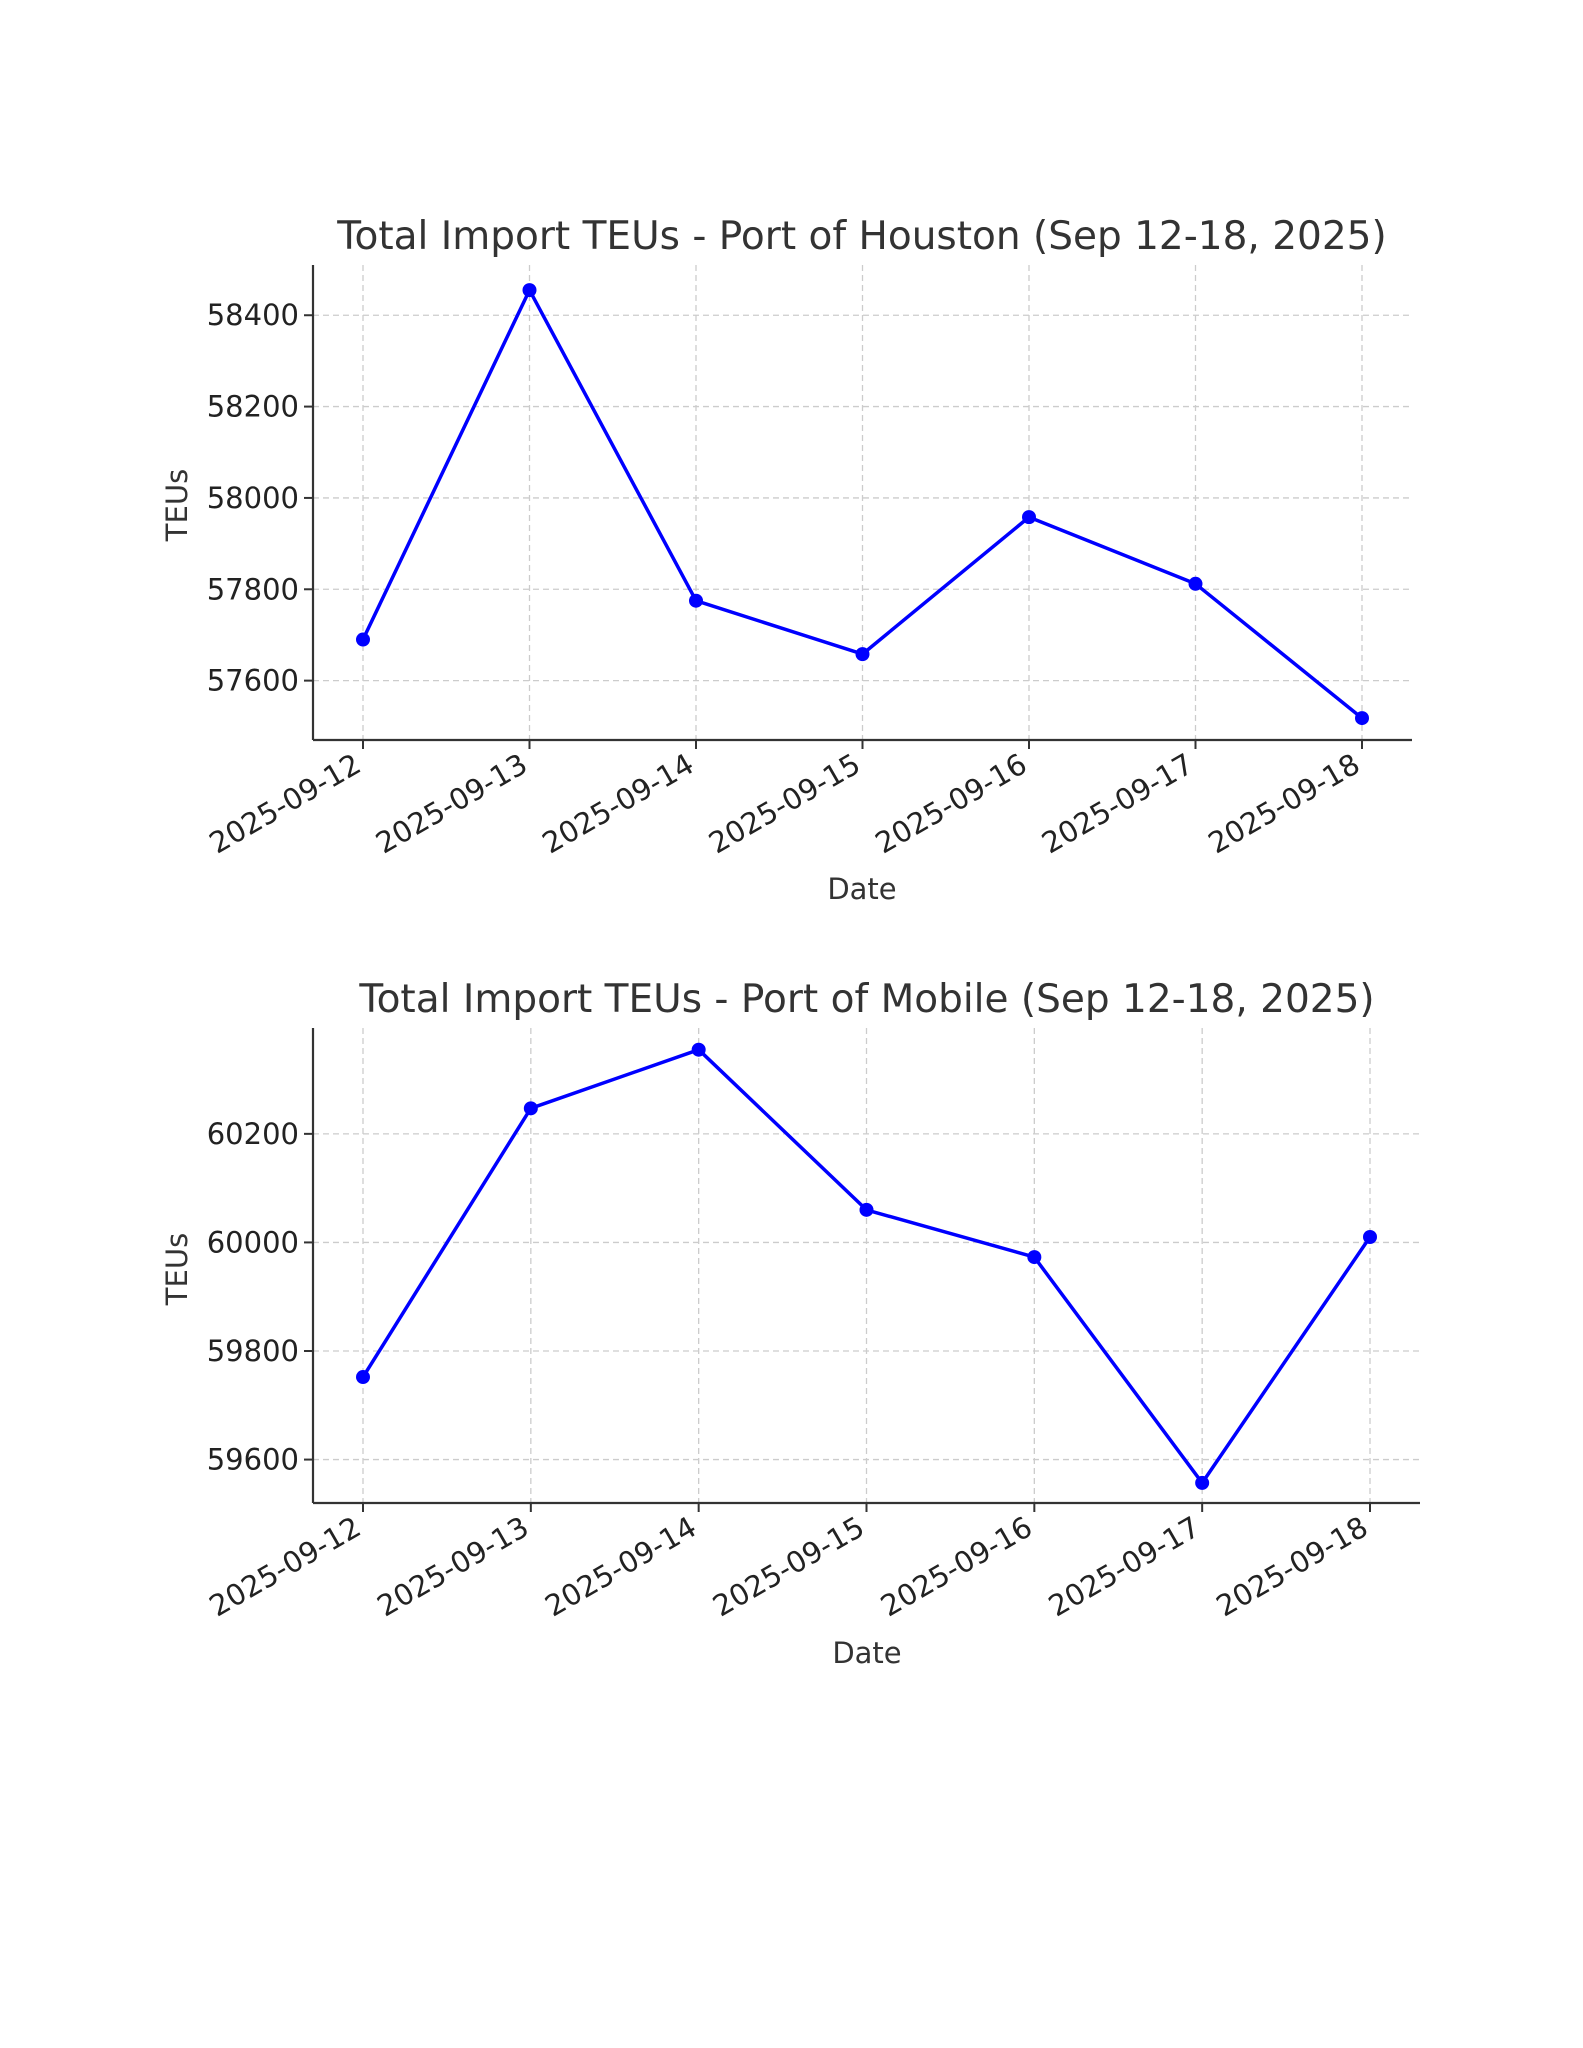 This screenshot has height=2048, width=1583. I want to click on y-tick-label: 57800, so click(253, 589).